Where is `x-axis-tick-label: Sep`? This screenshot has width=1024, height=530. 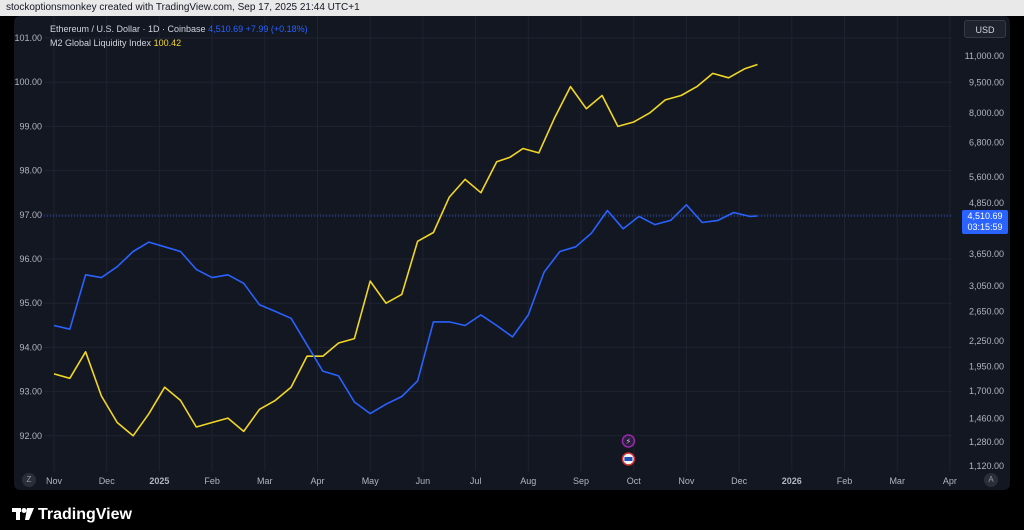
x-axis-tick-label: Sep is located at coordinates (581, 481).